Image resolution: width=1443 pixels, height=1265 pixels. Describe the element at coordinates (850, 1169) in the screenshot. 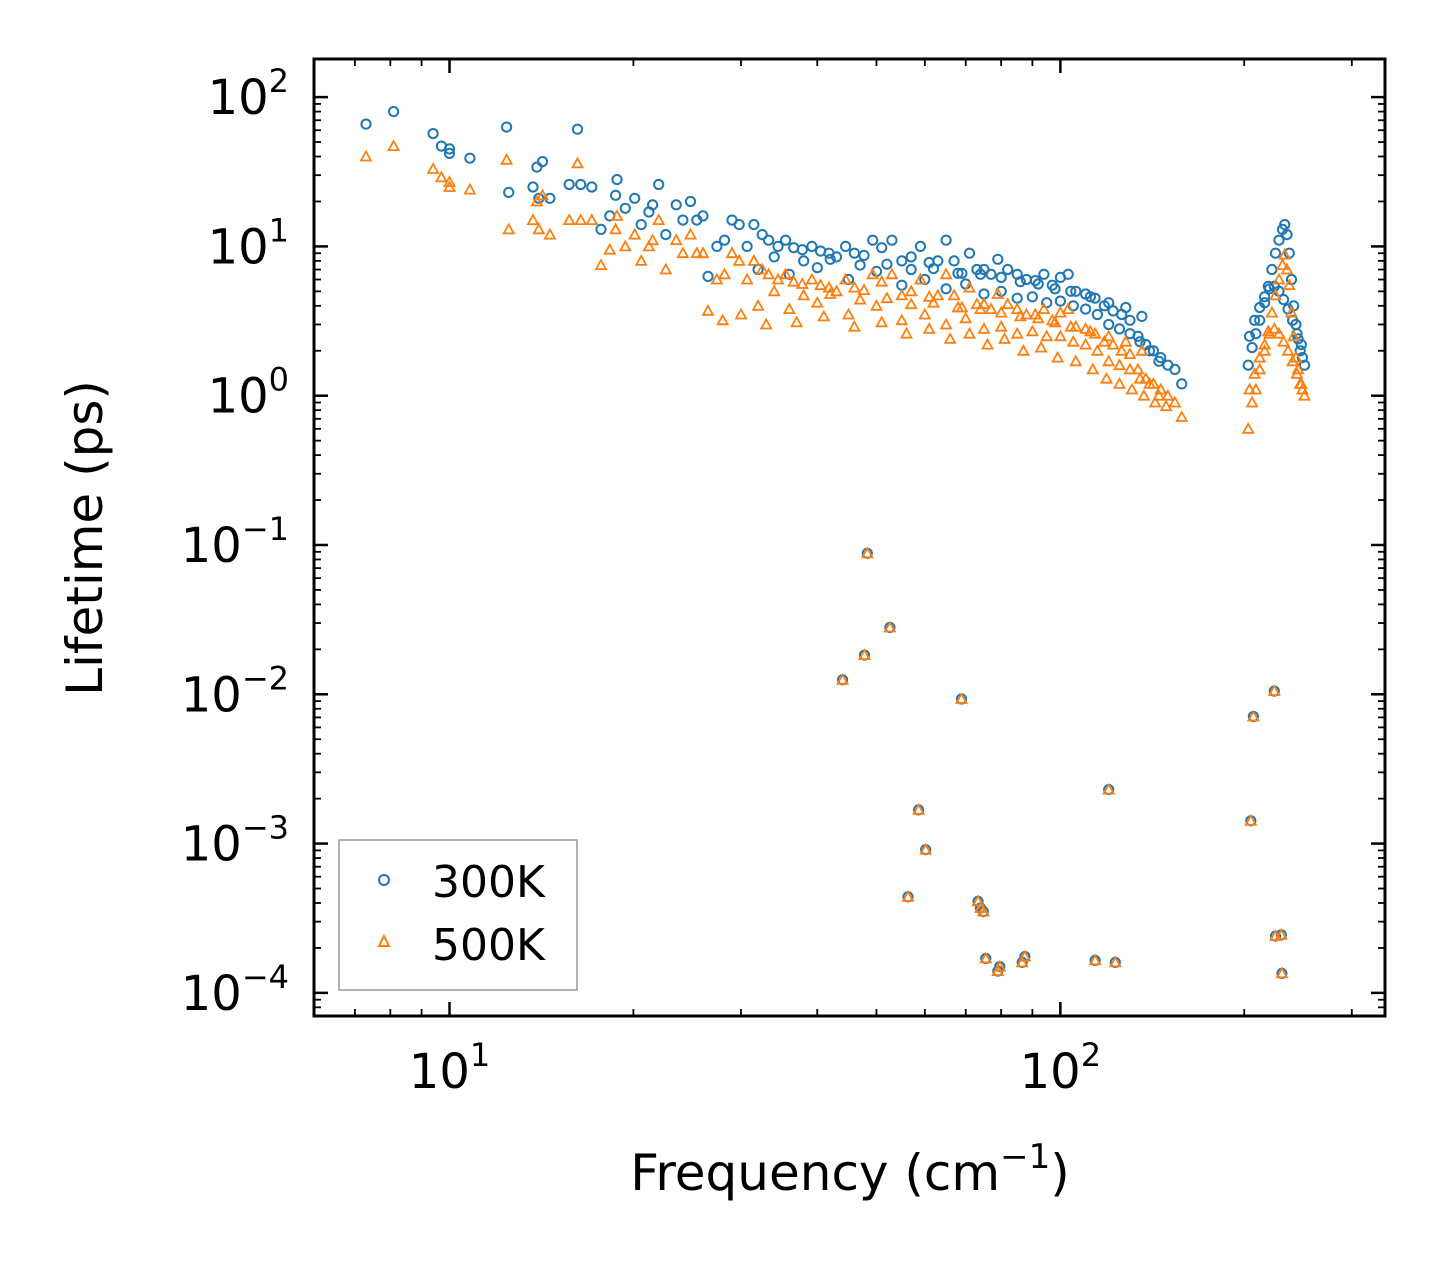

I see `x-axis-label: Frequency (cm−1)` at that location.